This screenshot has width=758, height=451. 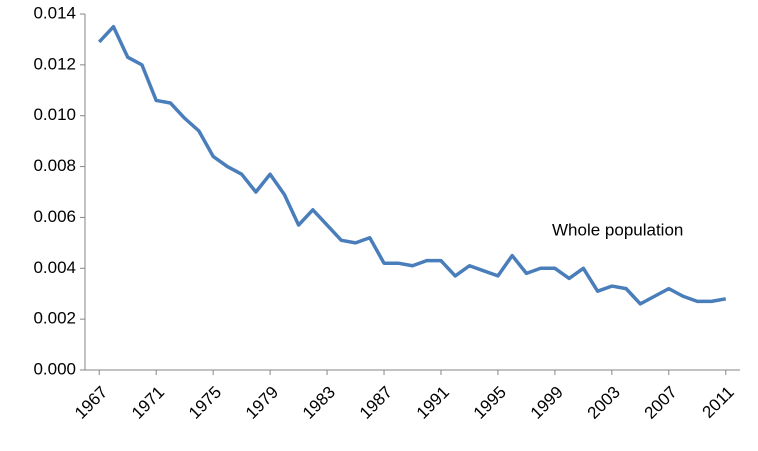 What do you see at coordinates (604, 403) in the screenshot?
I see `x-tick-label: 2003` at bounding box center [604, 403].